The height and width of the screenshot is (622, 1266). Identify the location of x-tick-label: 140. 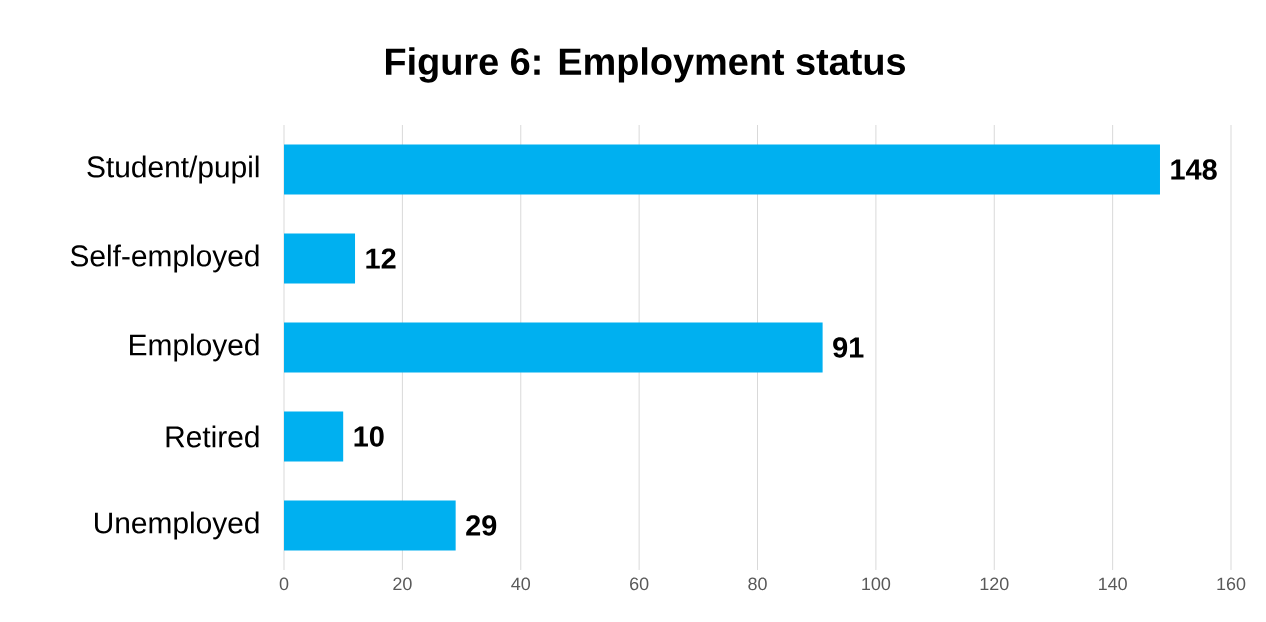
(1113, 584).